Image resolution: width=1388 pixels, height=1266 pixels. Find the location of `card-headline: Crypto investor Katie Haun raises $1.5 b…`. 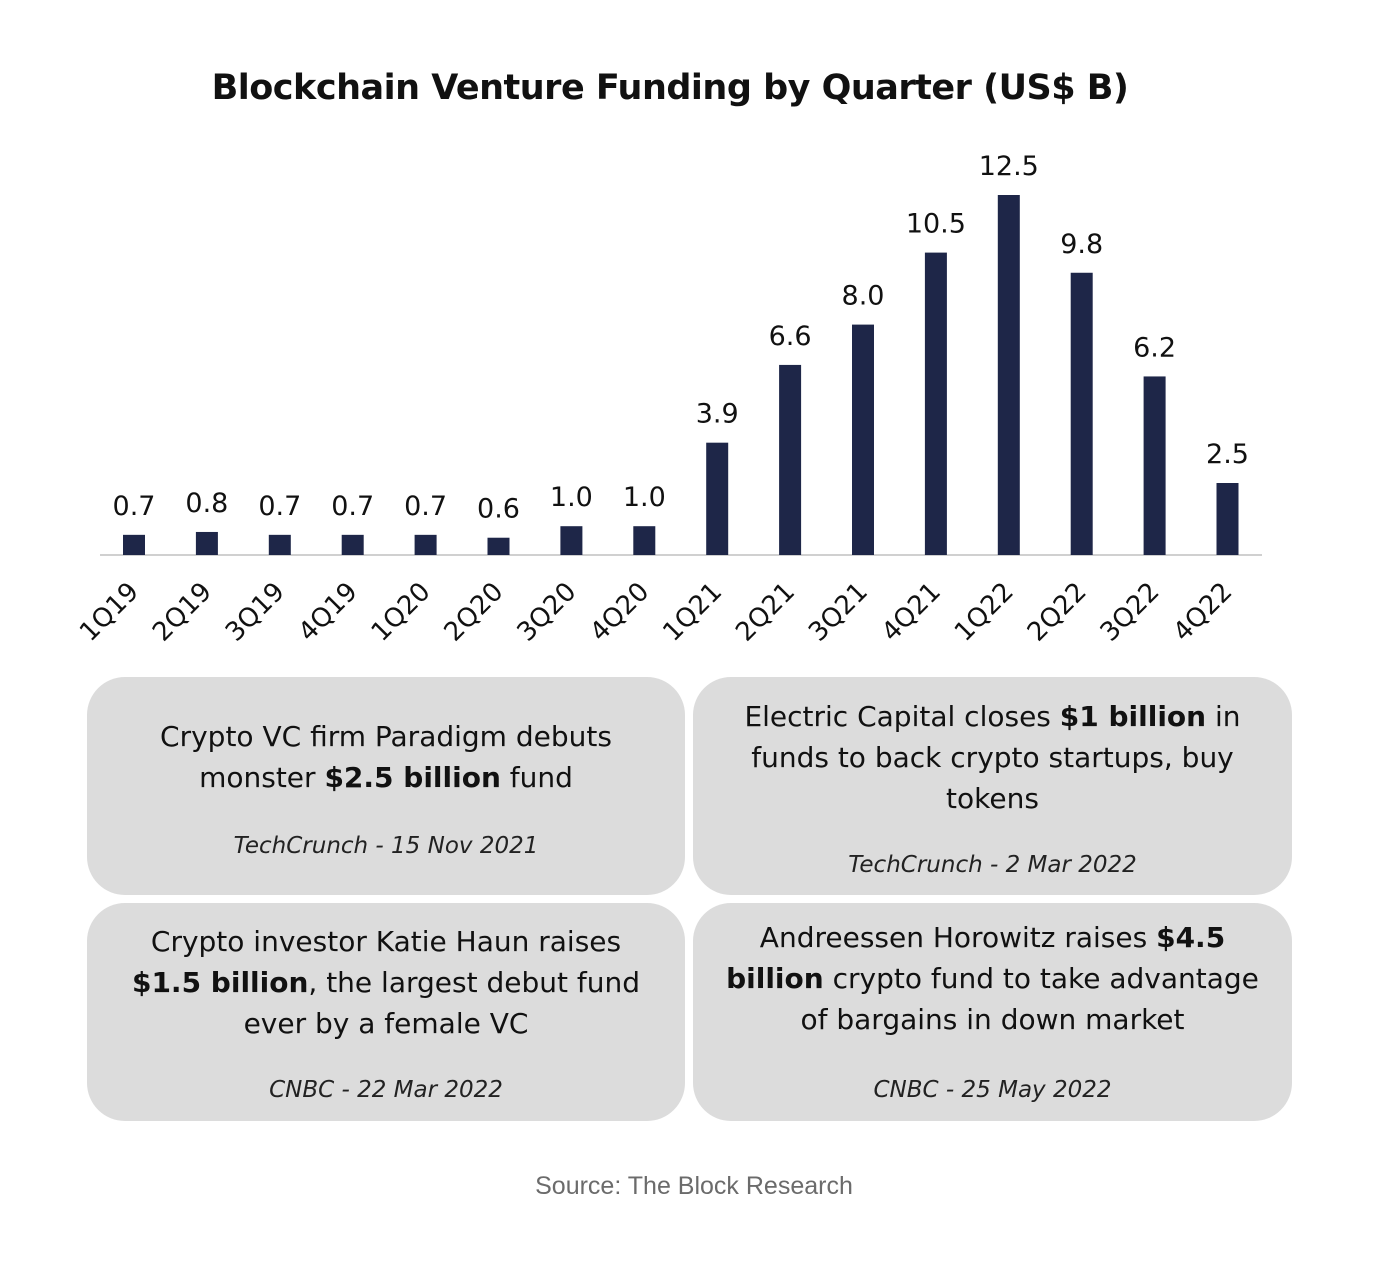

card-headline: Crypto investor Katie Haun raises $1.5 b… is located at coordinates (386, 982).